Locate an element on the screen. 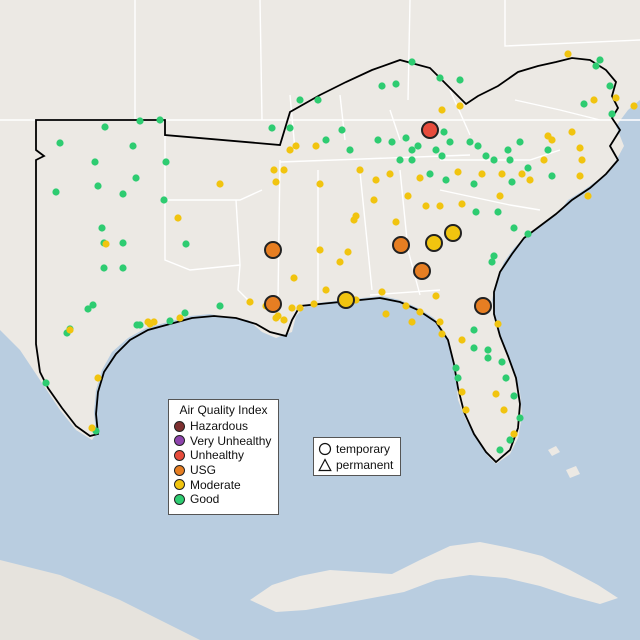  temporary-monitor-moderate is located at coordinates (453, 233).